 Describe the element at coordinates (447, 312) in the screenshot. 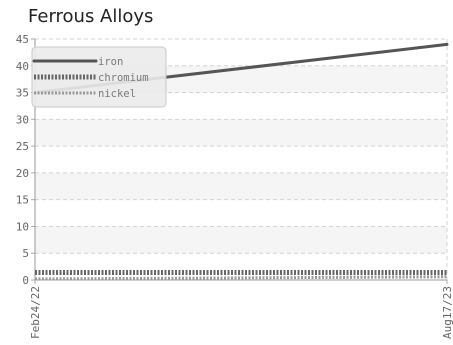

I see `x-tick-label: Aug17/23` at that location.